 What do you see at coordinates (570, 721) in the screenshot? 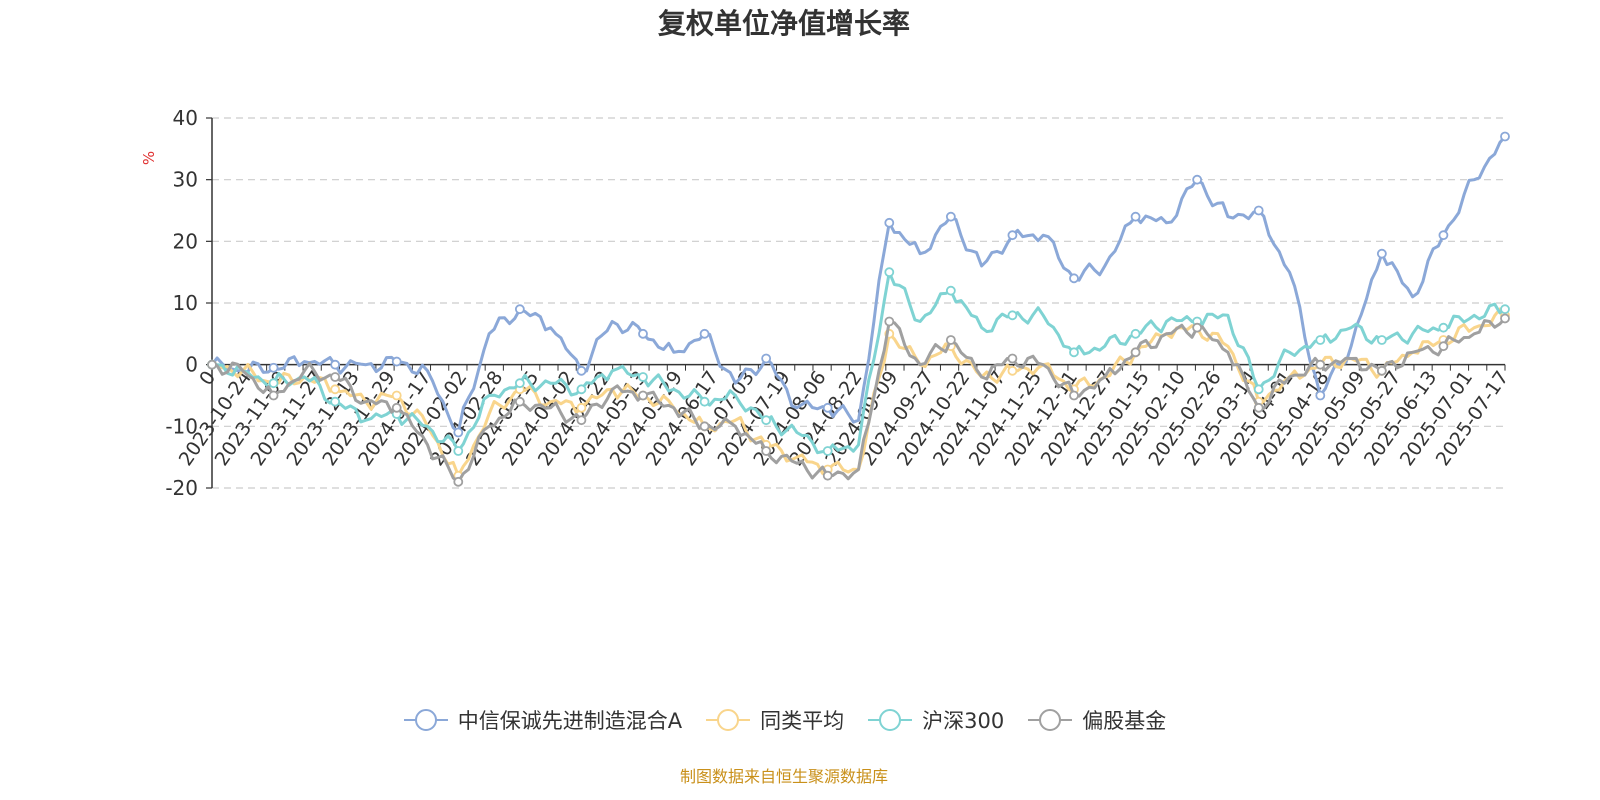
I see `legend-label: 中信保诚先进制造混合A` at bounding box center [570, 721].